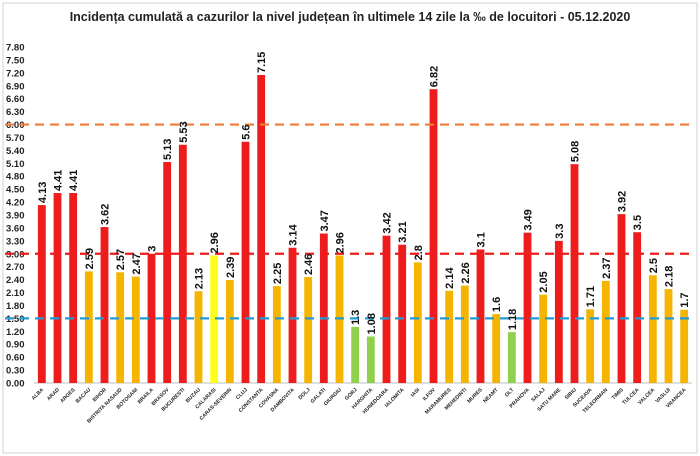  I want to click on y-tick-label: 3.00, so click(15, 254).